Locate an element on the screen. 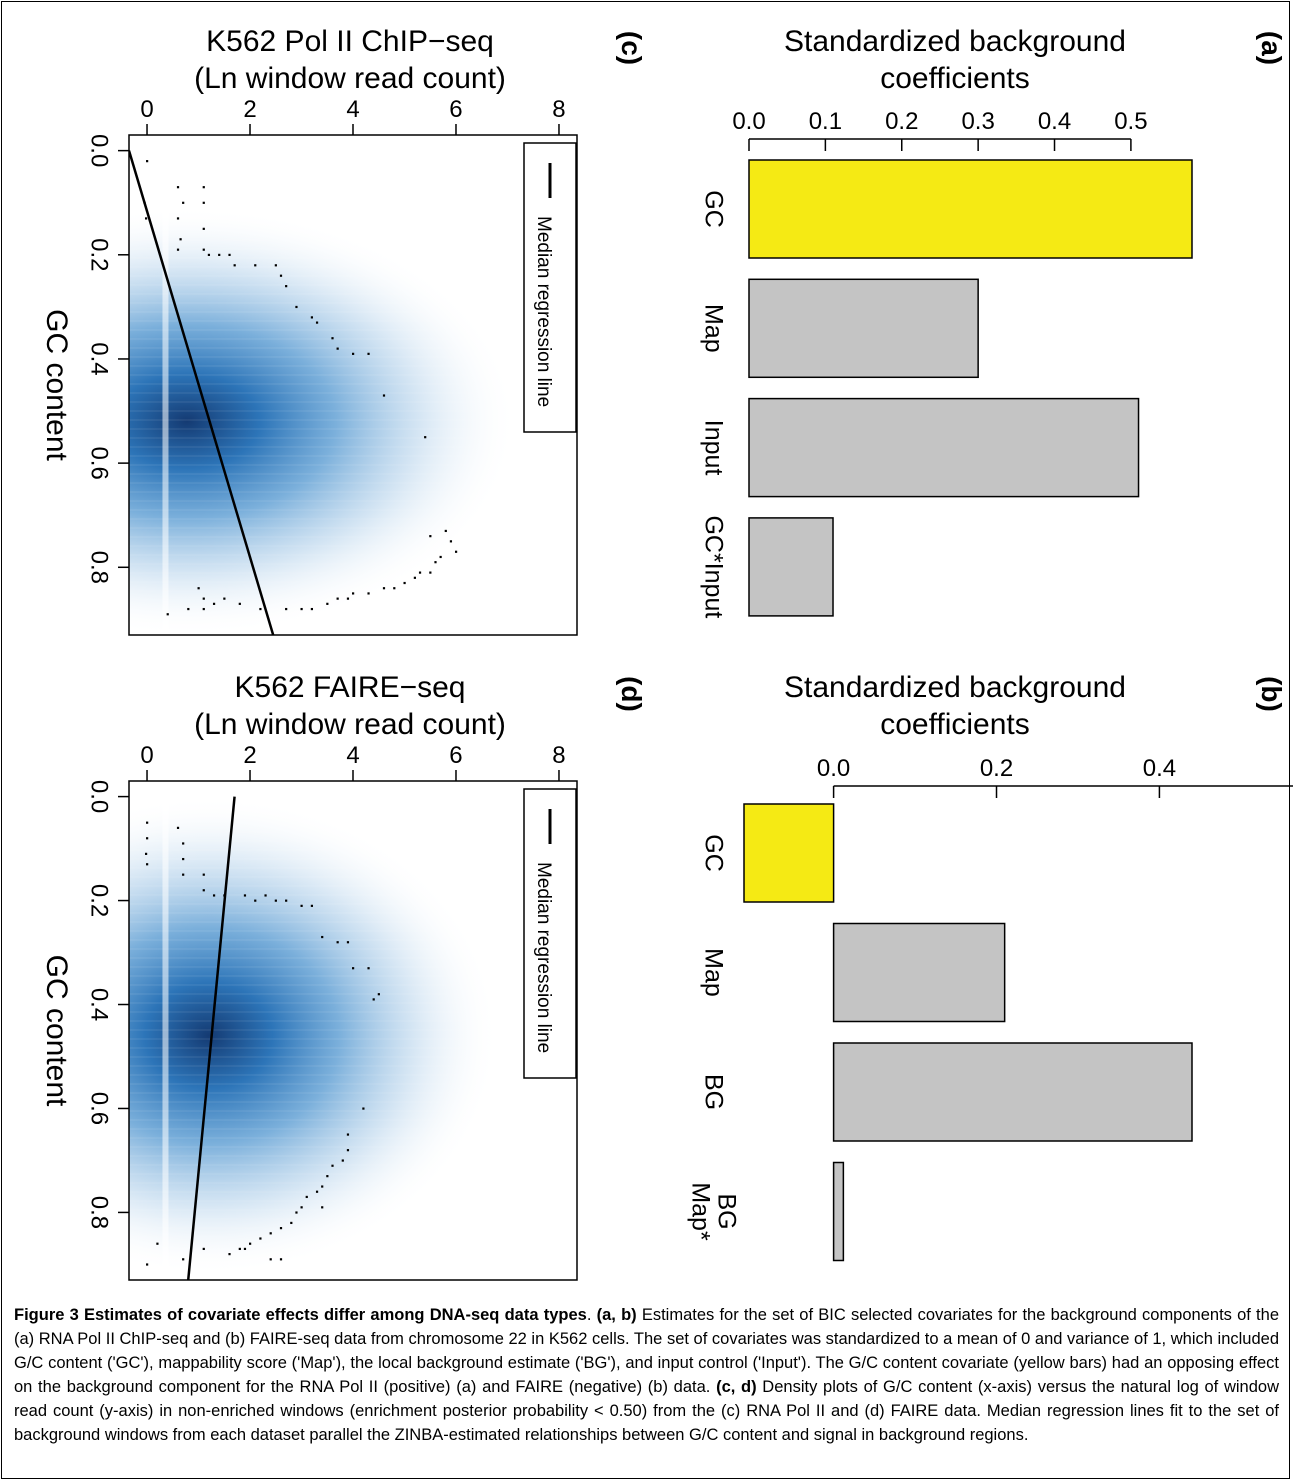  caption-text: . is located at coordinates (591, 1315).